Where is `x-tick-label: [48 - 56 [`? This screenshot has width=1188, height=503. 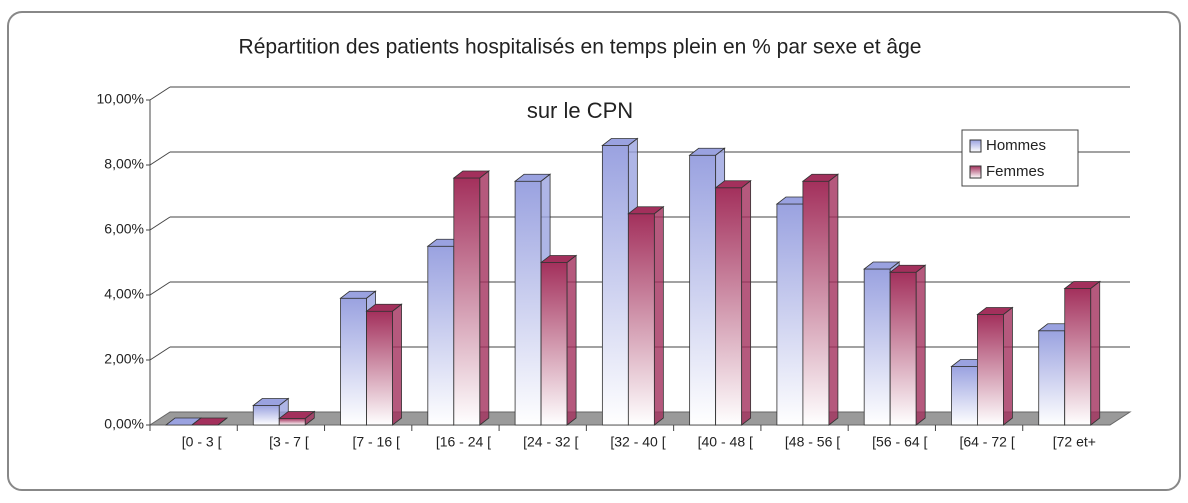
x-tick-label: [48 - 56 [ is located at coordinates (812, 442).